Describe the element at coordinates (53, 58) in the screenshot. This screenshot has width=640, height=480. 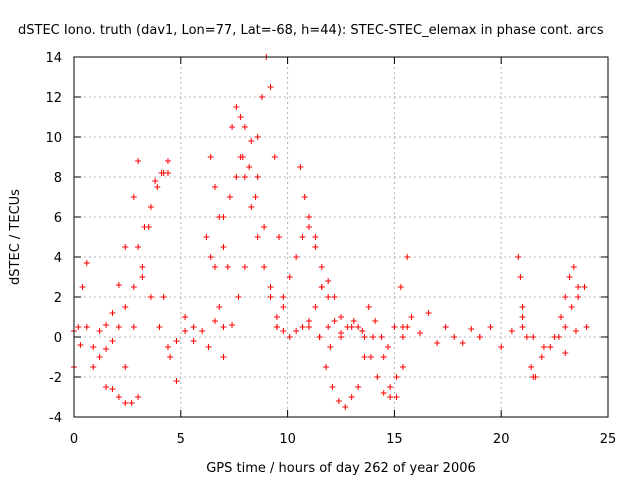
I see `y-tick-label: 14` at that location.